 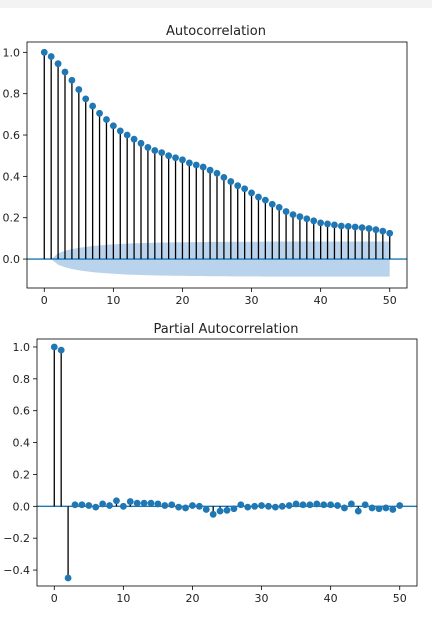 What do you see at coordinates (20, 459) in the screenshot?
I see `pacf-y-ticks: −0.4 −0.2 0.0 0.2 0.4 0.6 0.8 1.0` at bounding box center [20, 459].